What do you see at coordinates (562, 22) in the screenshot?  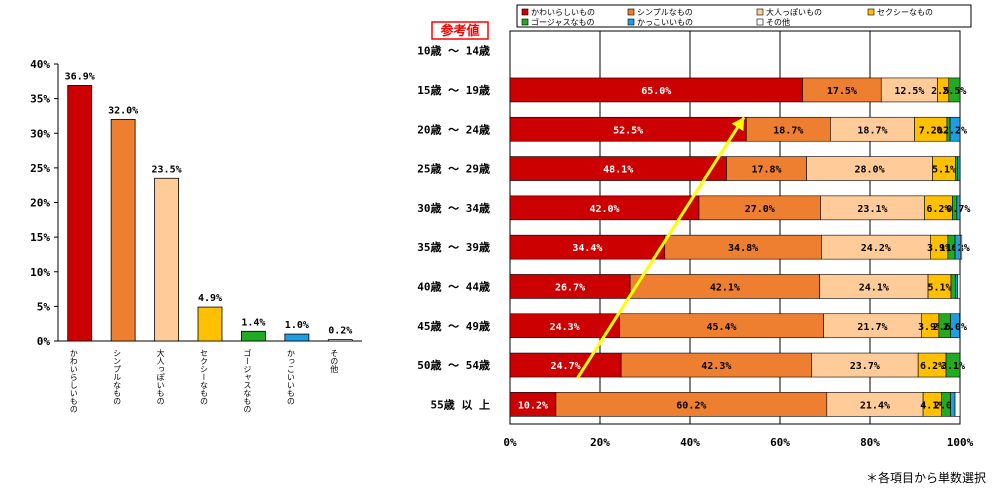 I see `legend-label: ゴージャスなもの` at bounding box center [562, 22].